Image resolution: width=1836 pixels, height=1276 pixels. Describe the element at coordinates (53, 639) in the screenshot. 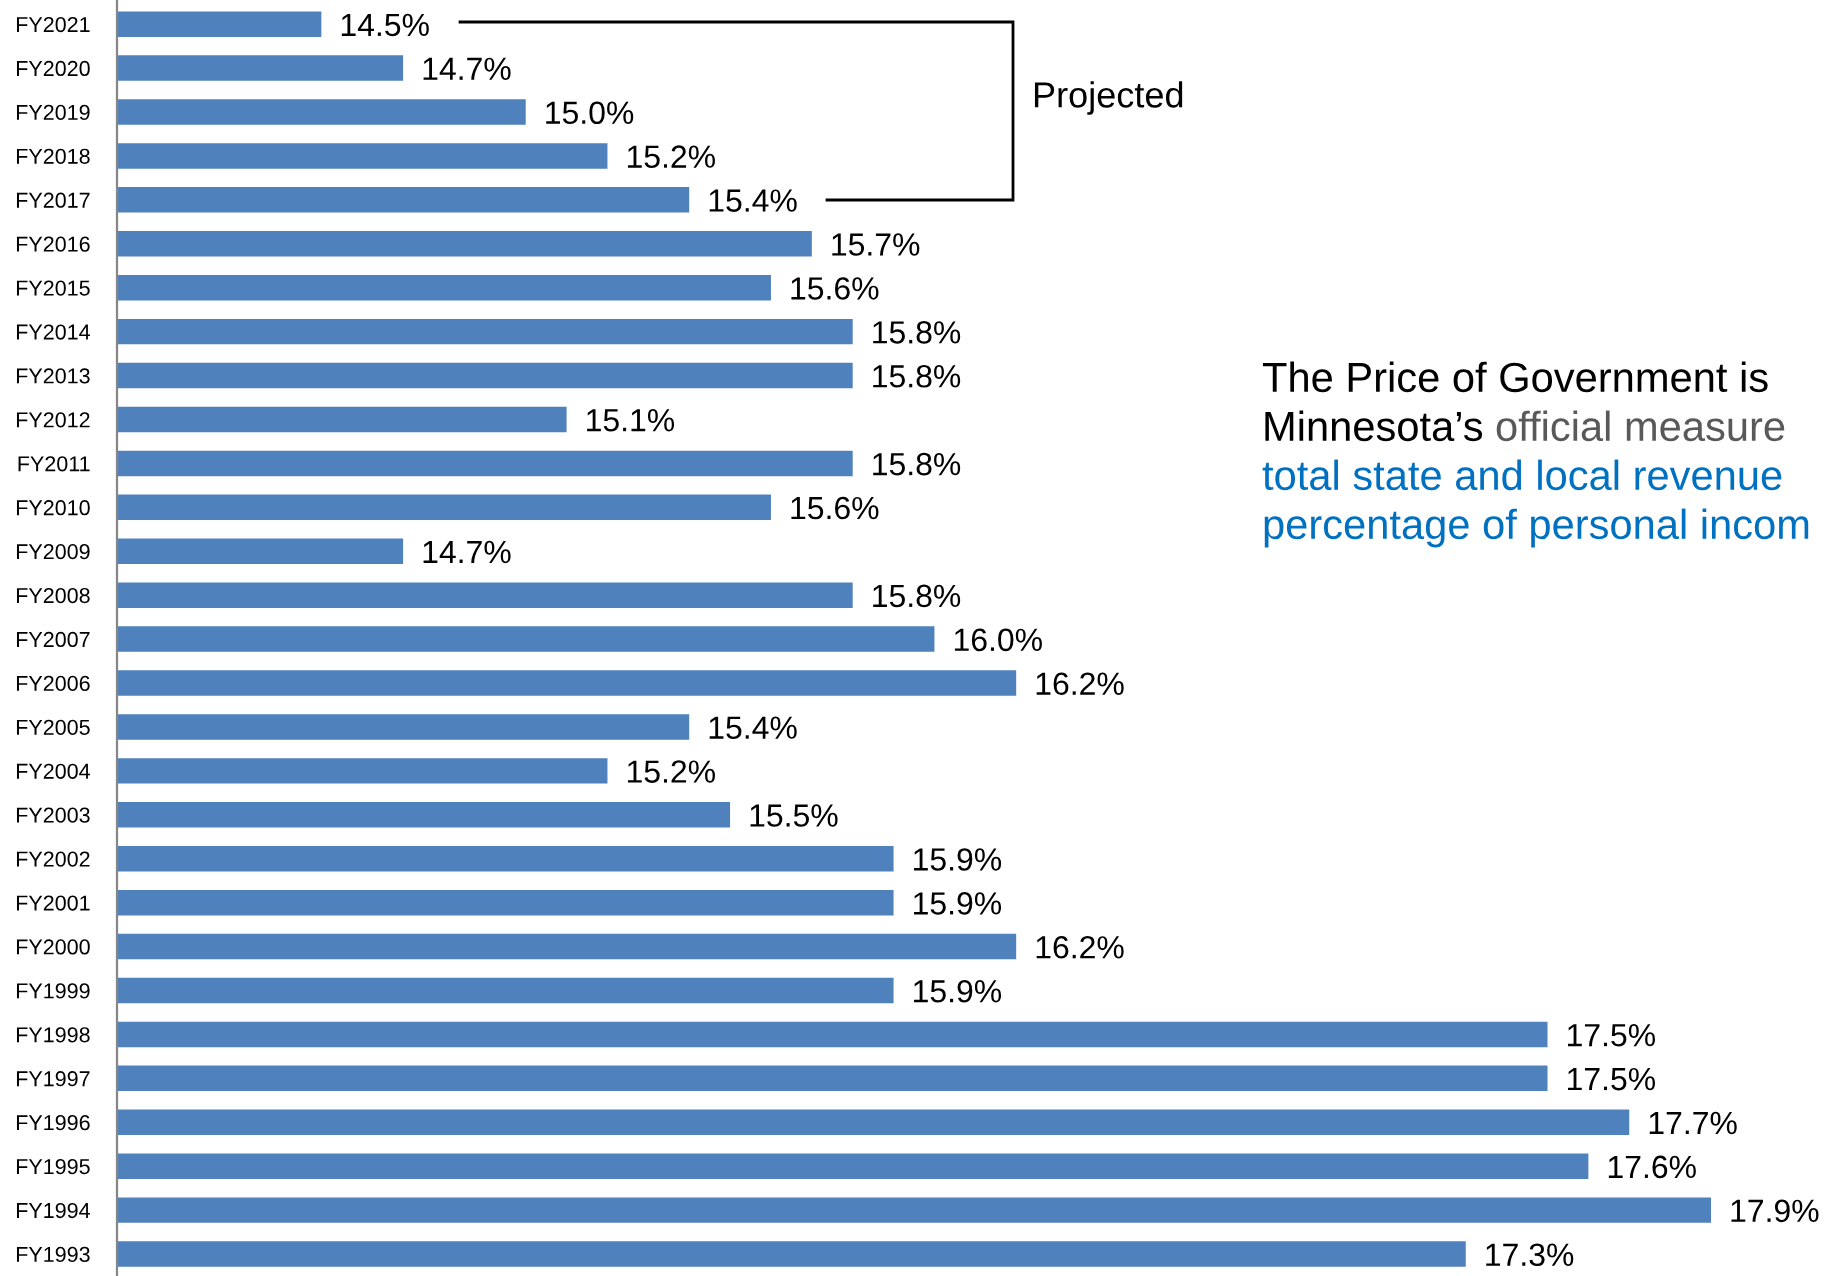

I see `y-tick-label: FY2007` at that location.